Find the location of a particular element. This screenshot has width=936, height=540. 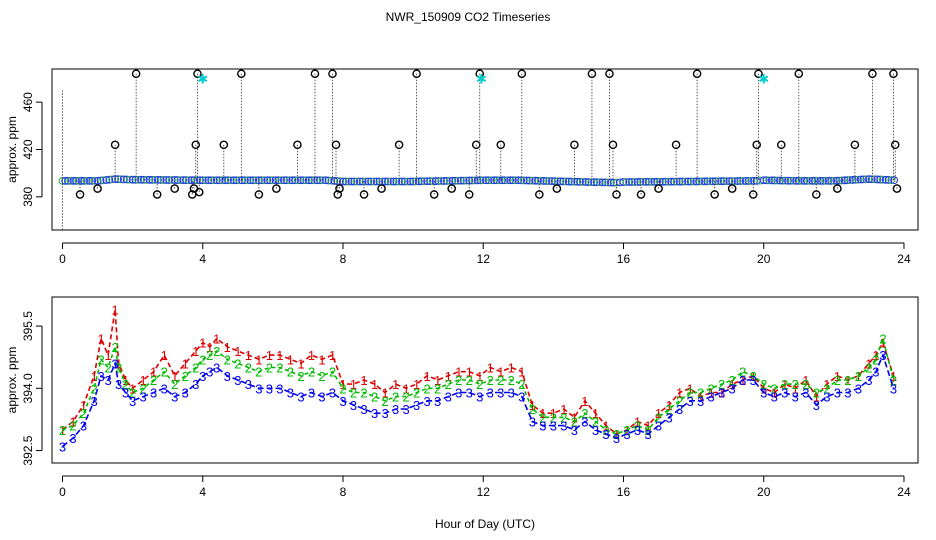

bottom-x-tick-label: 20 is located at coordinates (764, 492).